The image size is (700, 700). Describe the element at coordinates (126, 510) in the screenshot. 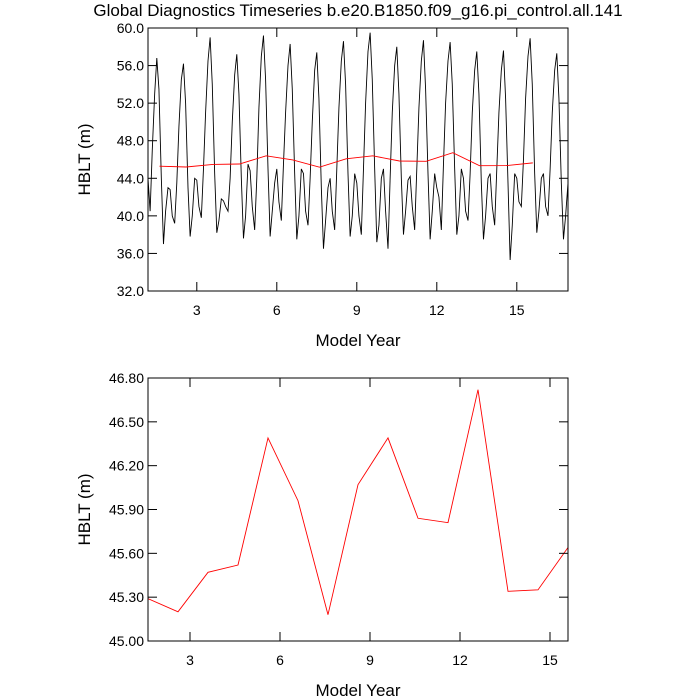

I see `y-tick-label: 45.90` at that location.